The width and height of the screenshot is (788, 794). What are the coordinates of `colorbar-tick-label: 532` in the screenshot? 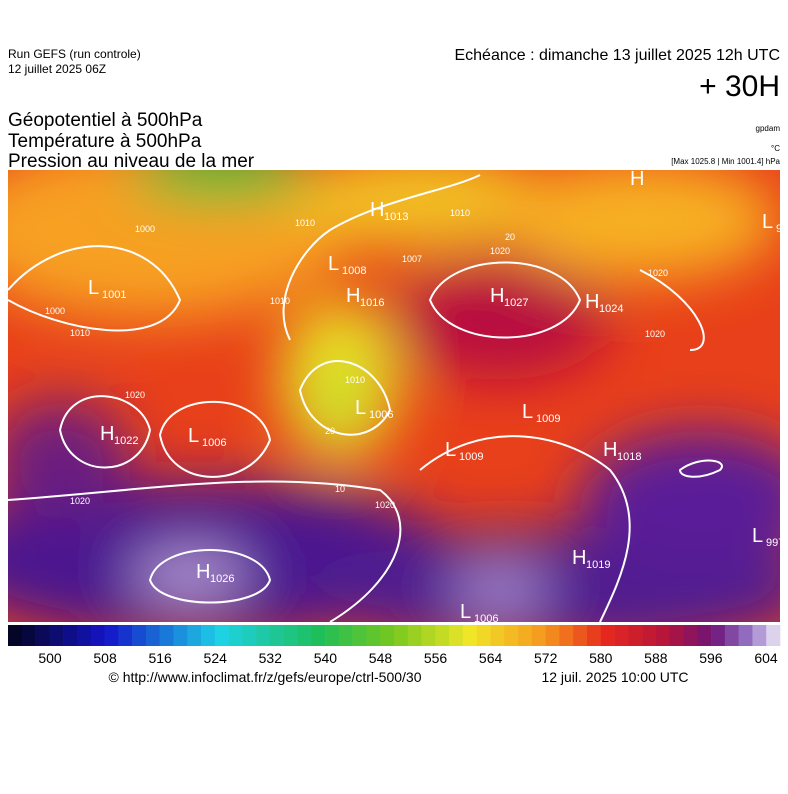 It's located at (271, 658).